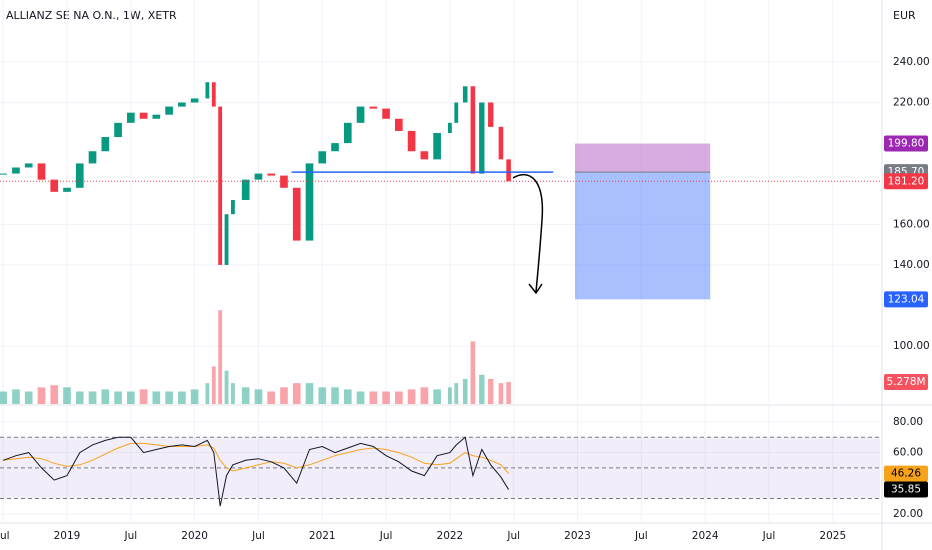 This screenshot has width=932, height=550. Describe the element at coordinates (194, 536) in the screenshot. I see `x-tick-label: 2020` at that location.